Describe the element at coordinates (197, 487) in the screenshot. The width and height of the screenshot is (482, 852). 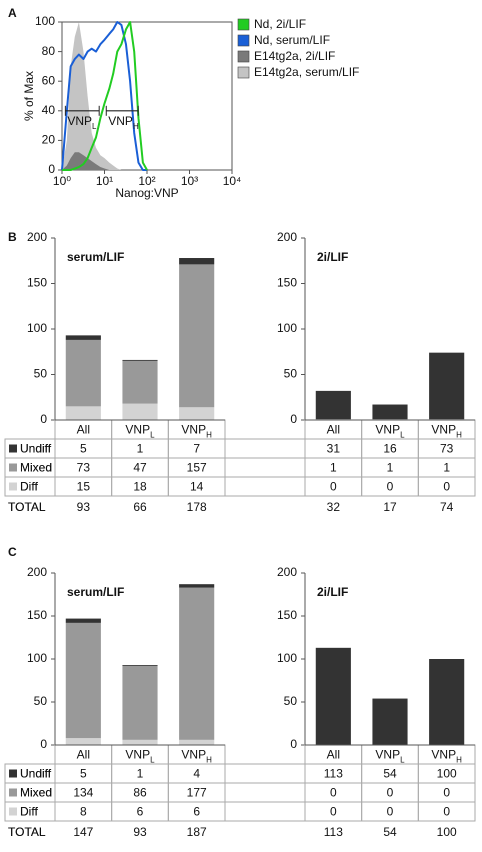
I see `table-value: 14` at that location.